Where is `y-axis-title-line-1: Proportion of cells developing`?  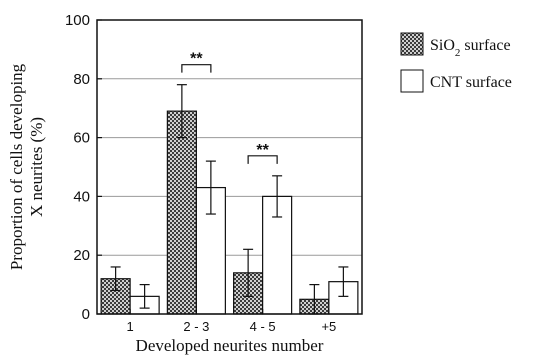 y-axis-title-line-1: Proportion of cells developing is located at coordinates (16, 166).